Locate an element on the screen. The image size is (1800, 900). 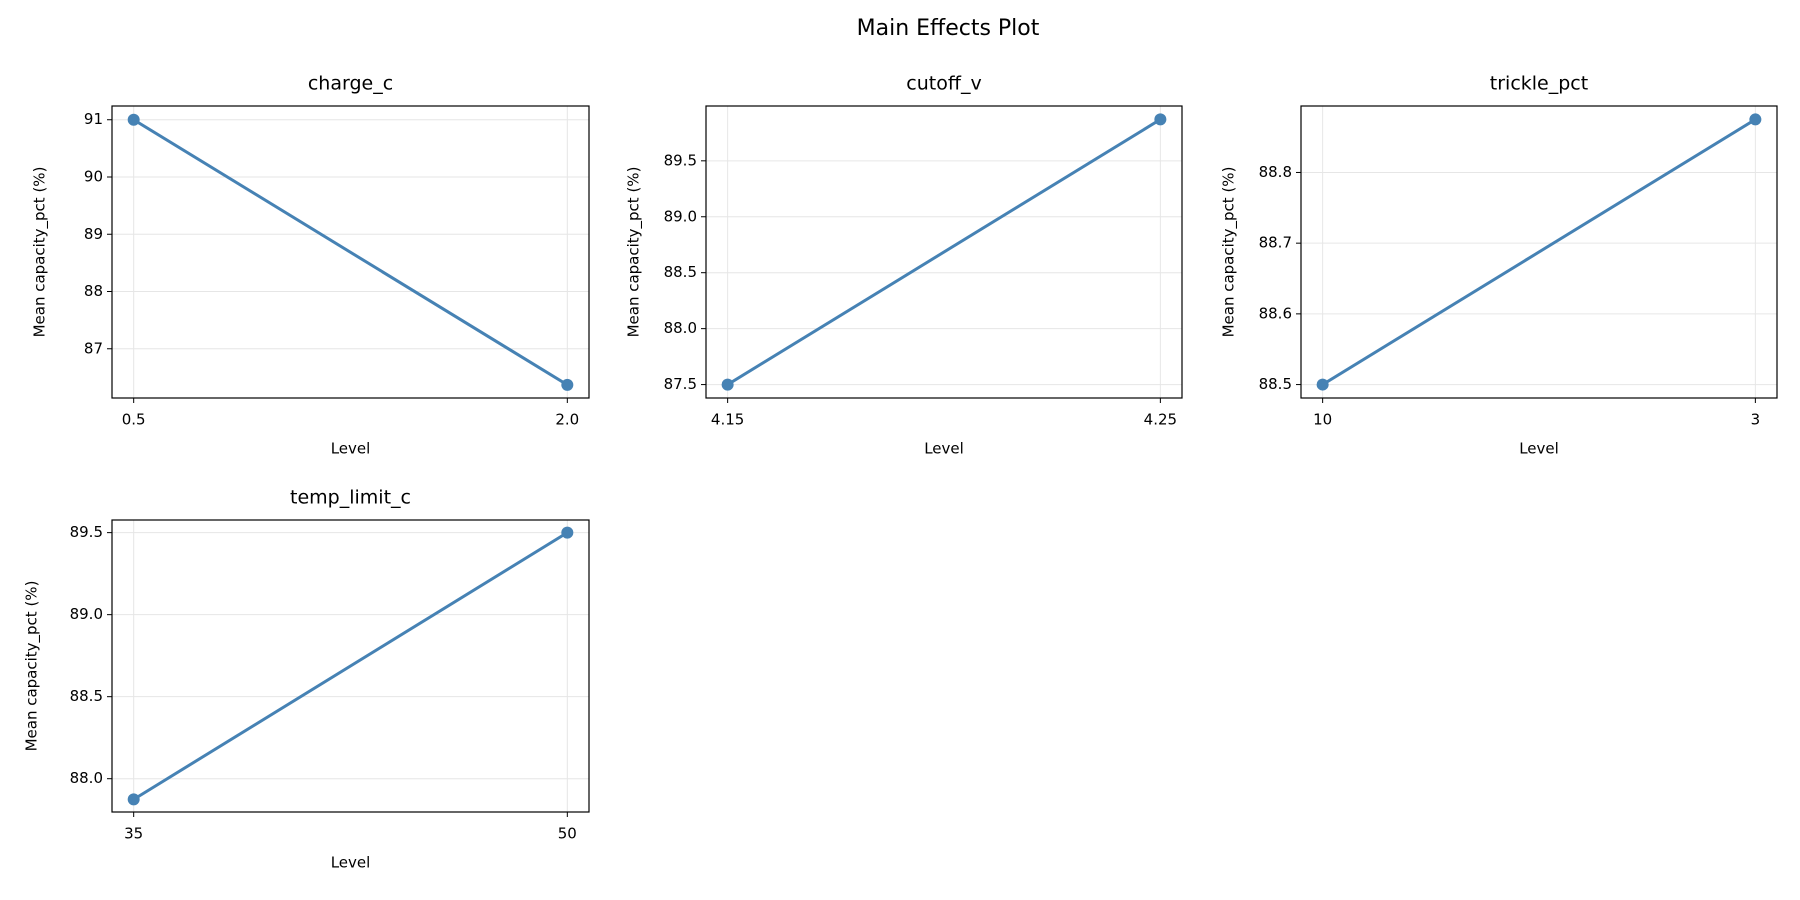
subplot-title: temp_limit_c is located at coordinates (350, 498).